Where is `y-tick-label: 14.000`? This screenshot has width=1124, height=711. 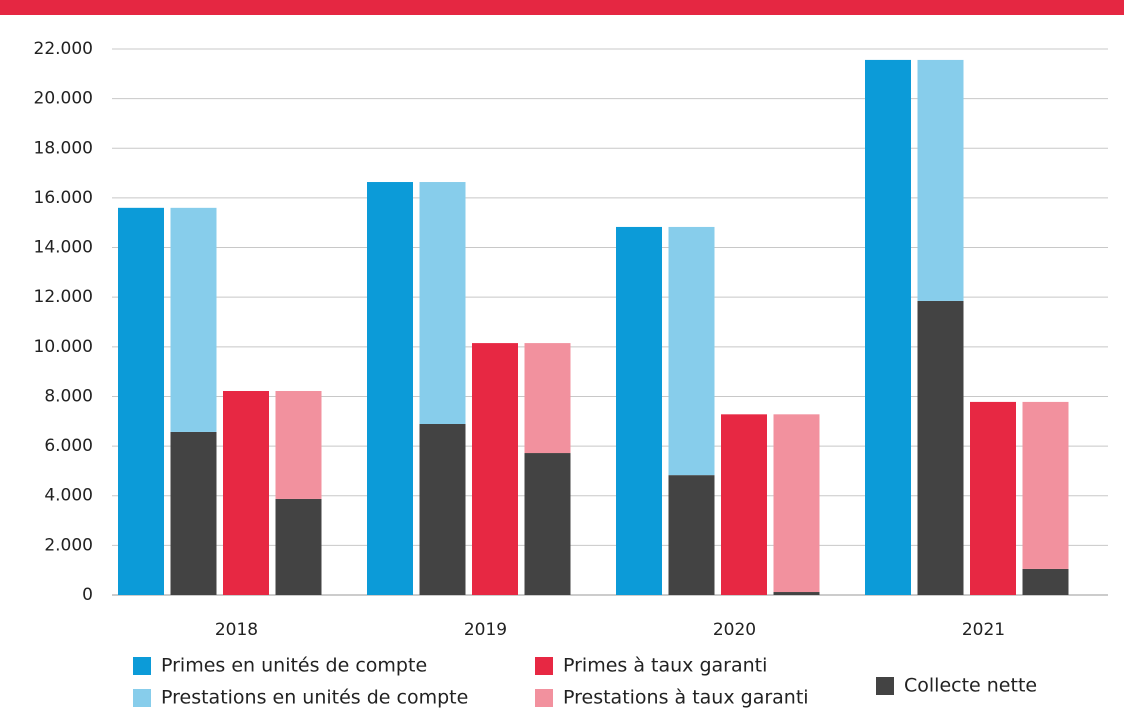 y-tick-label: 14.000 is located at coordinates (63, 248).